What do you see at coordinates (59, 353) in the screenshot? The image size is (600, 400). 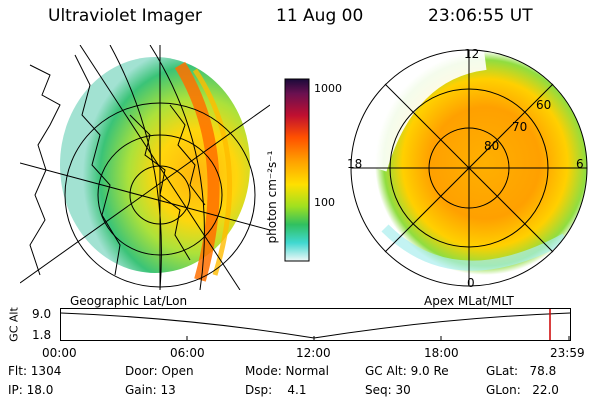 I see `time-tick-0000: 00:00` at bounding box center [59, 353].